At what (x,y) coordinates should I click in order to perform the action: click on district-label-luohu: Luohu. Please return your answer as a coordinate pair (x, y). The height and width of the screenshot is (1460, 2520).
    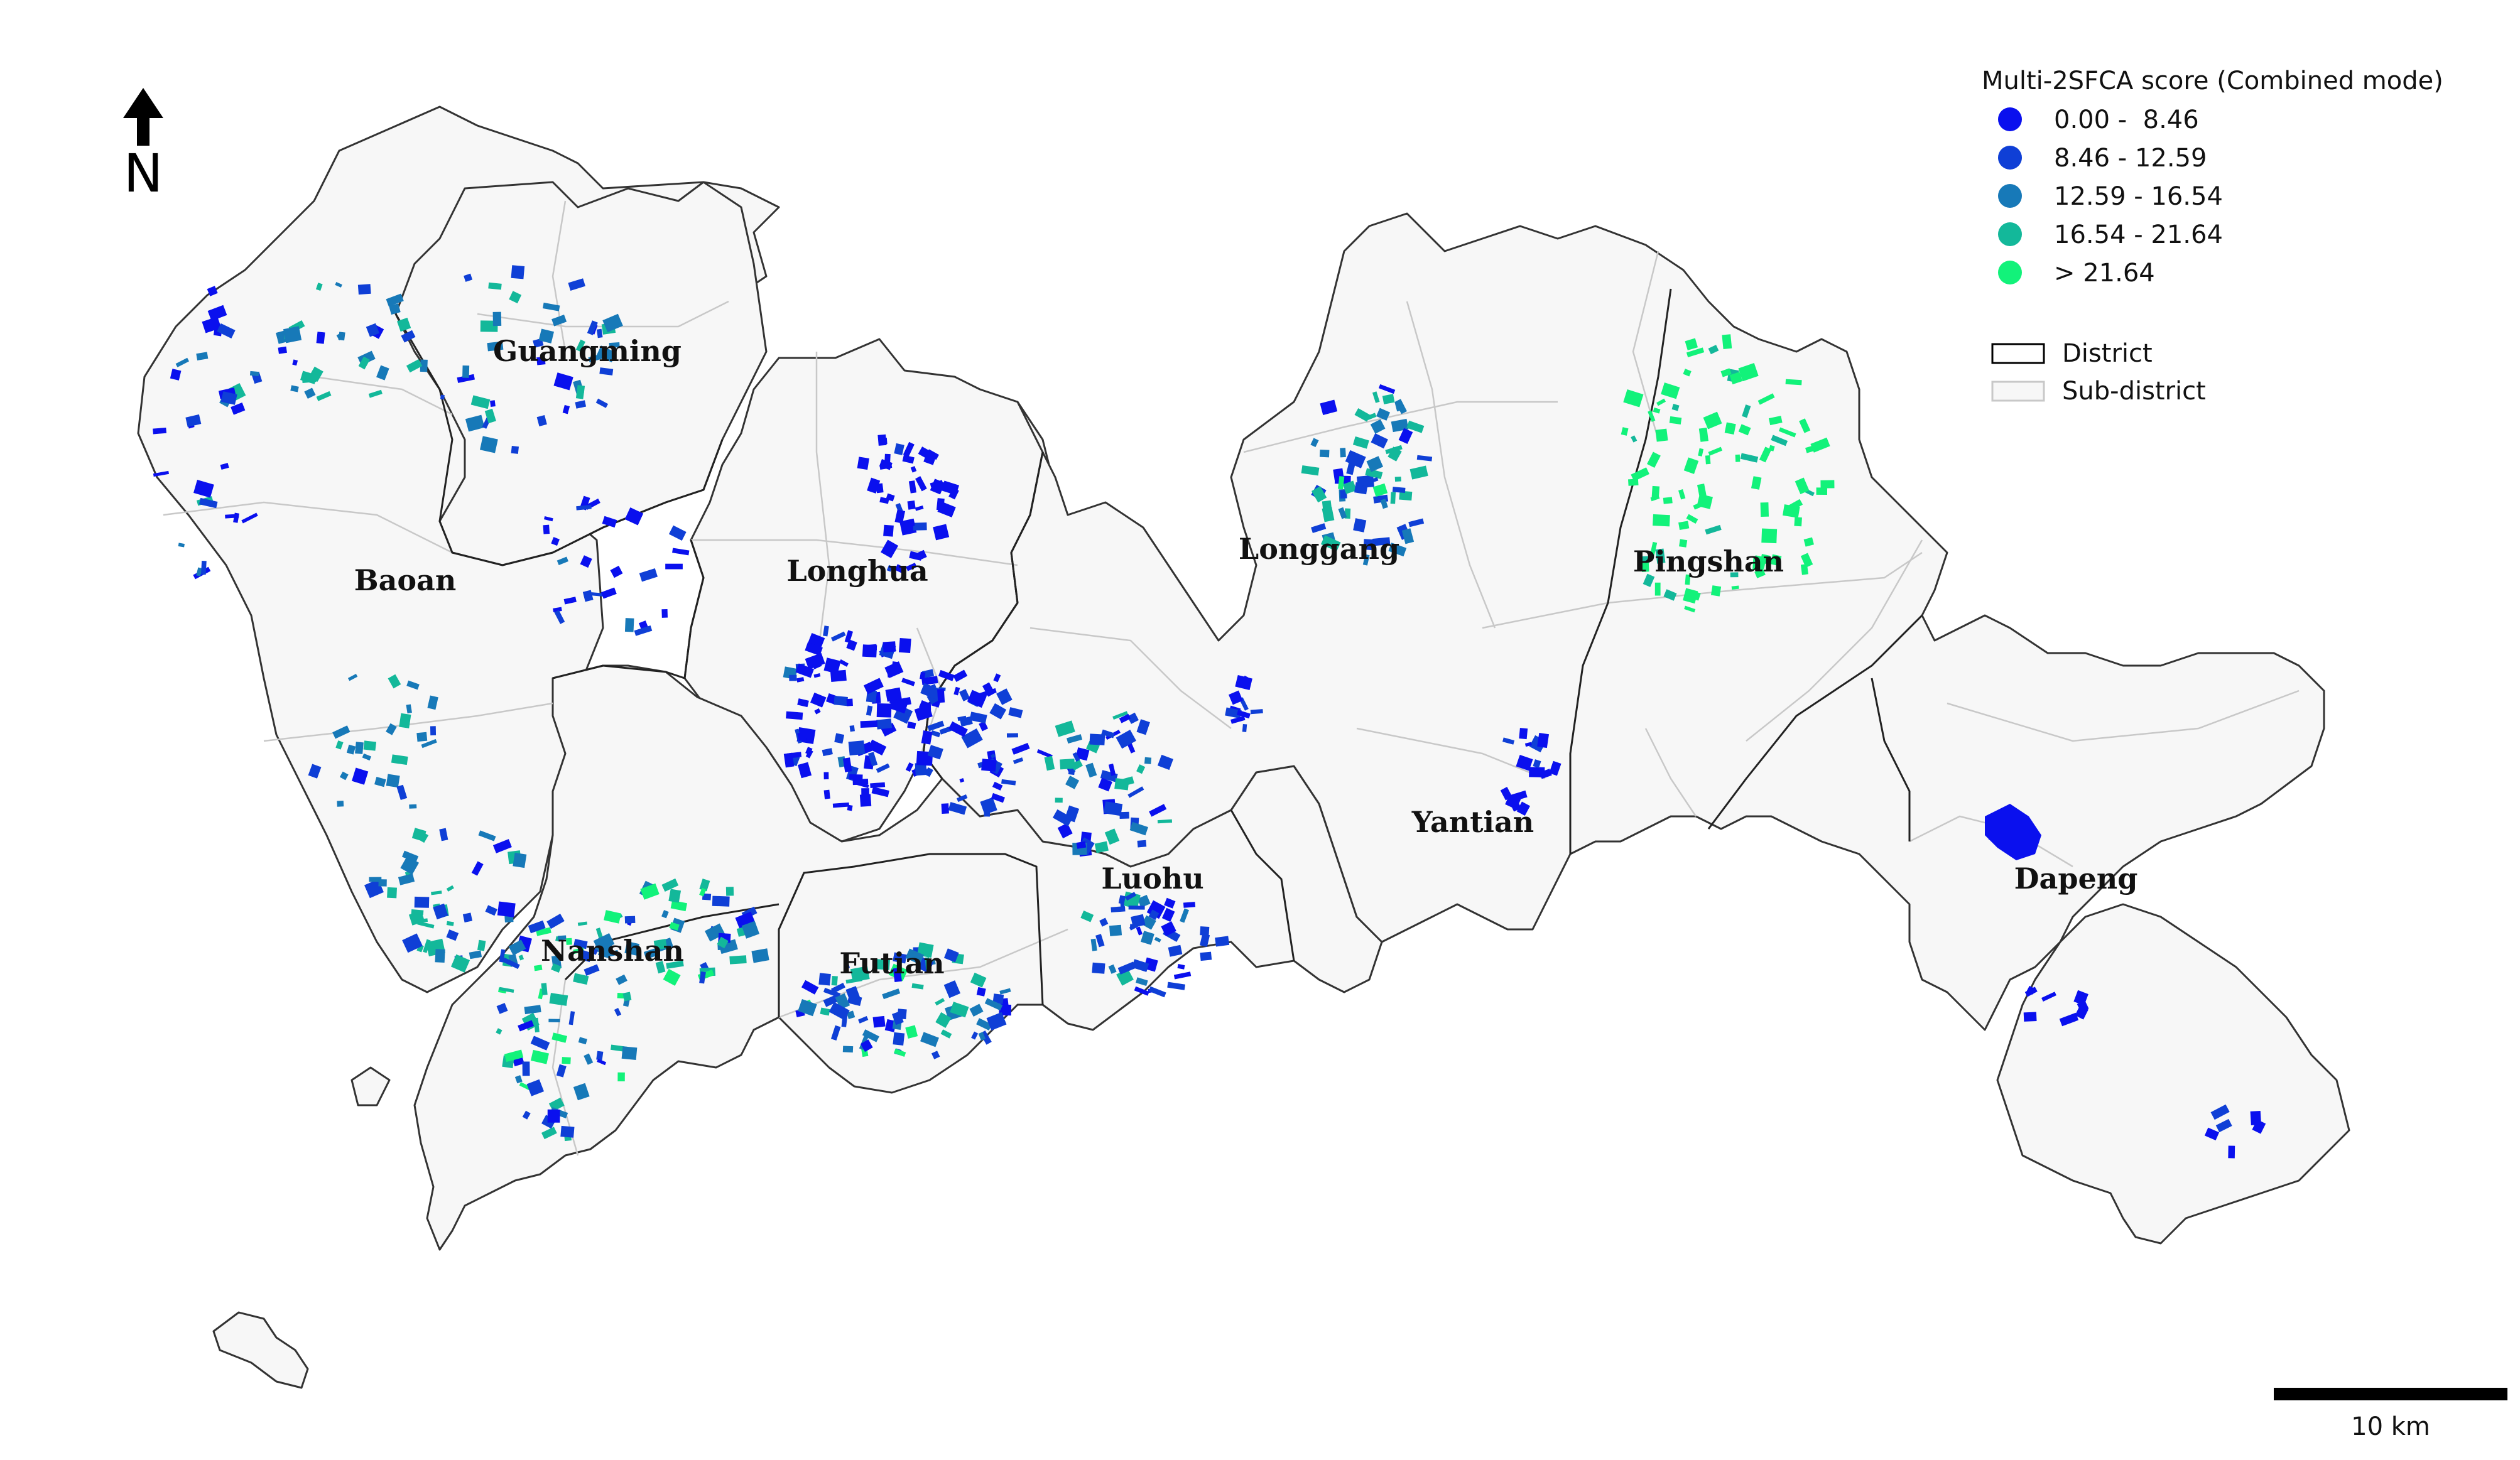
    Looking at the image, I should click on (1152, 878).